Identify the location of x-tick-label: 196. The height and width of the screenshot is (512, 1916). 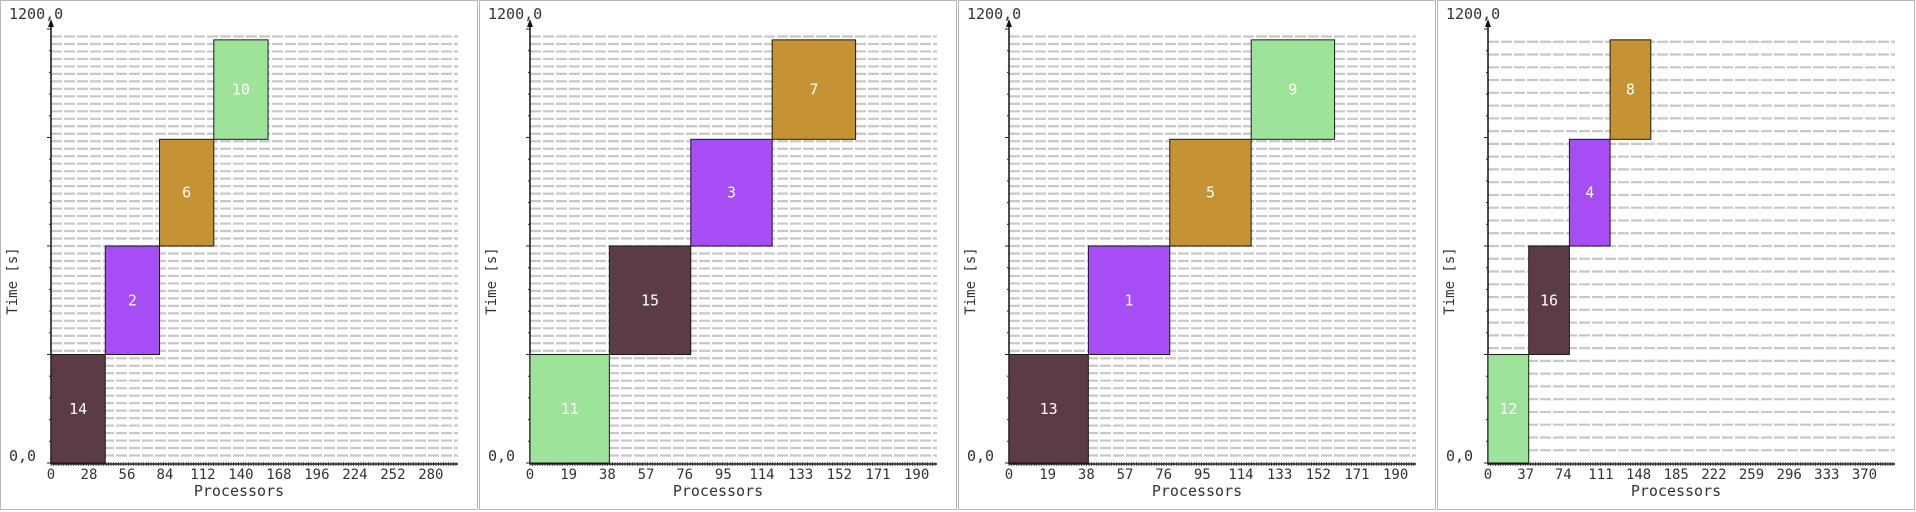
(316, 475).